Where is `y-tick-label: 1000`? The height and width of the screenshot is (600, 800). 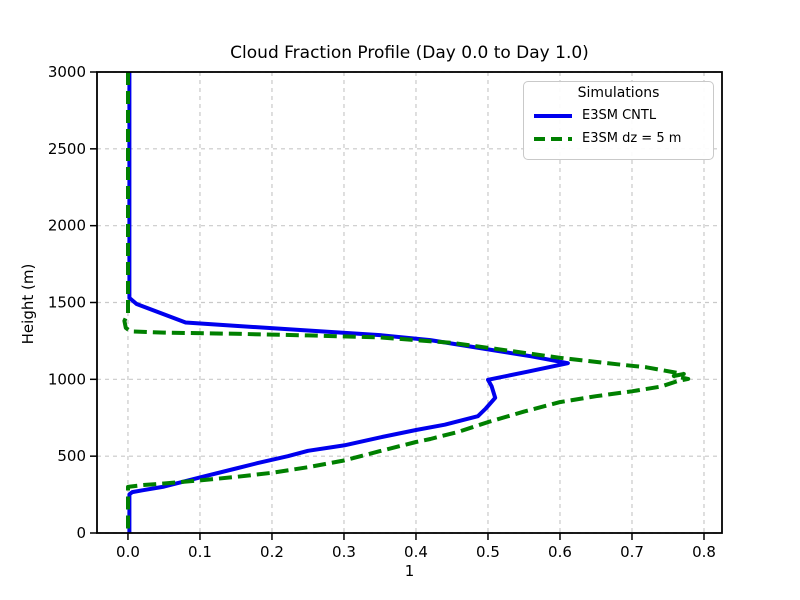
y-tick-label: 1000 is located at coordinates (67, 379).